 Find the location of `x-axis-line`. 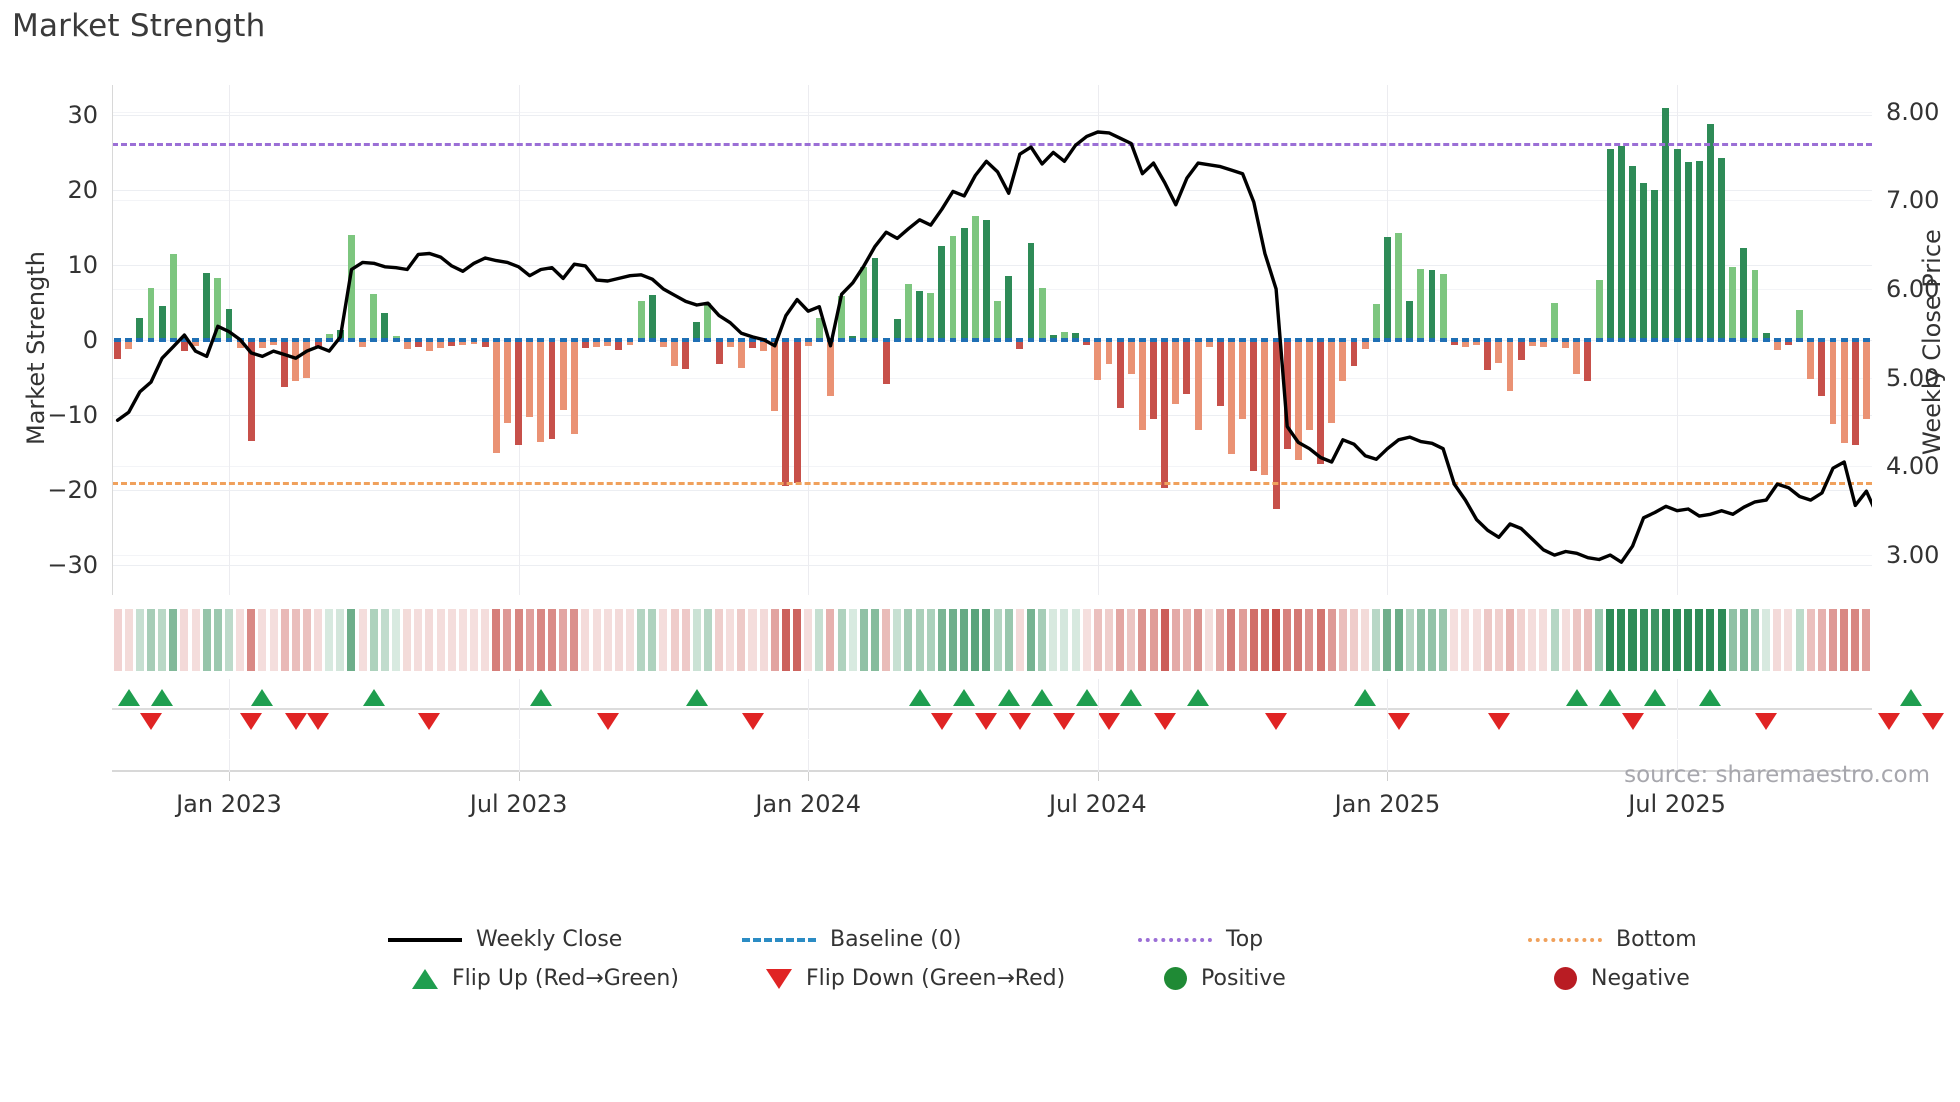

x-axis-line is located at coordinates (992, 771).